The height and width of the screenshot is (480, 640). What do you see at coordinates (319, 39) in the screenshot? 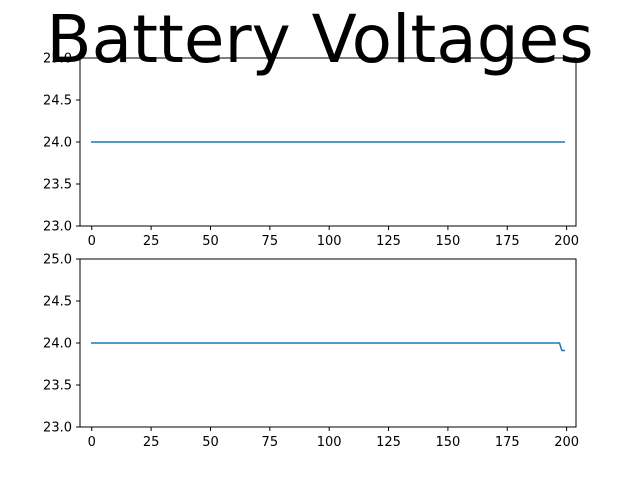
I see `figure-title: Battery Voltages` at bounding box center [319, 39].